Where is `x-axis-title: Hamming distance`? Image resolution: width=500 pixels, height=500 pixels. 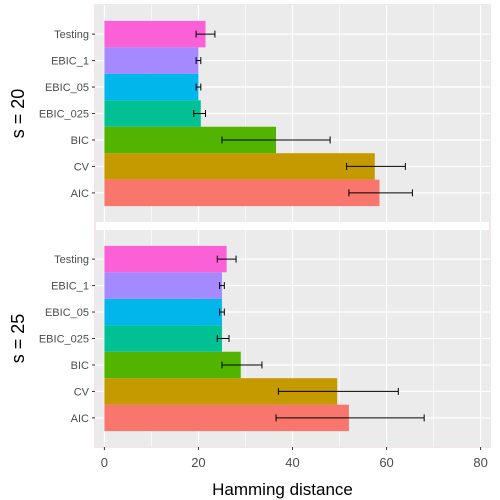
x-axis-title: Hamming distance is located at coordinates (282, 489).